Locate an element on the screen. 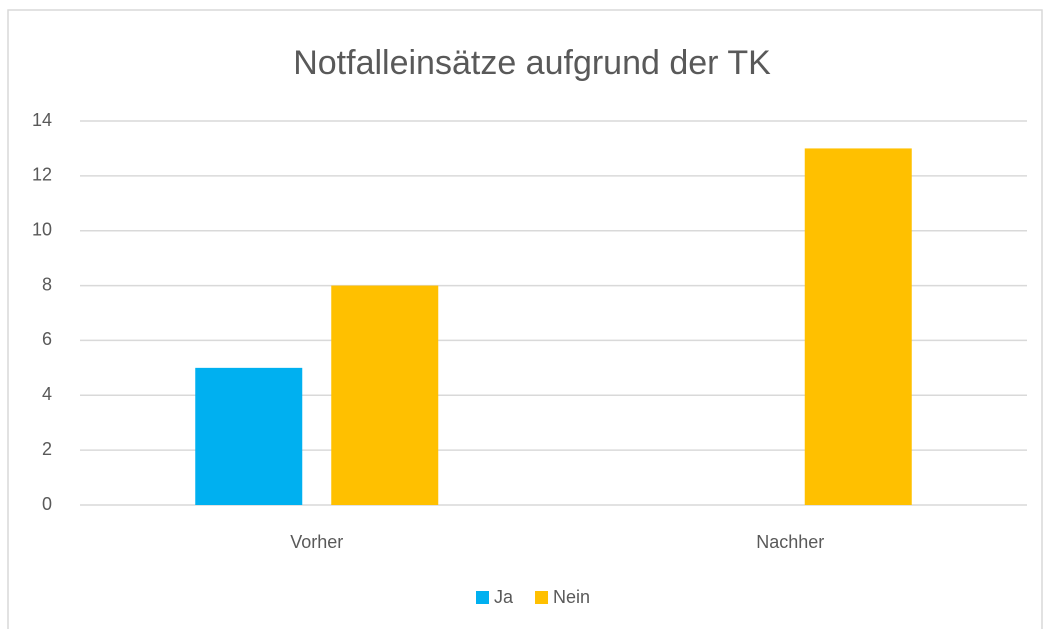 The width and height of the screenshot is (1051, 629). y-tick-label: 10 is located at coordinates (42, 229).